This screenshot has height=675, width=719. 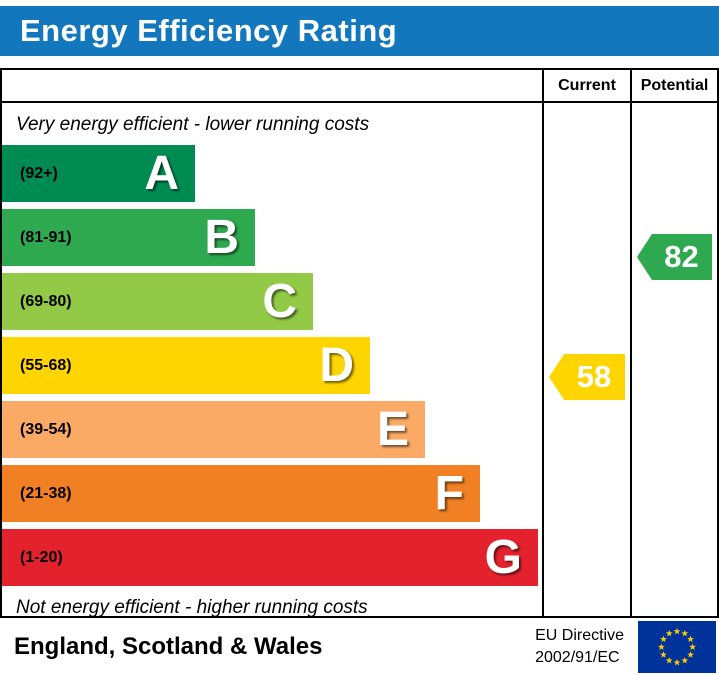 I want to click on band-range-e: (39-54), so click(x=46, y=429).